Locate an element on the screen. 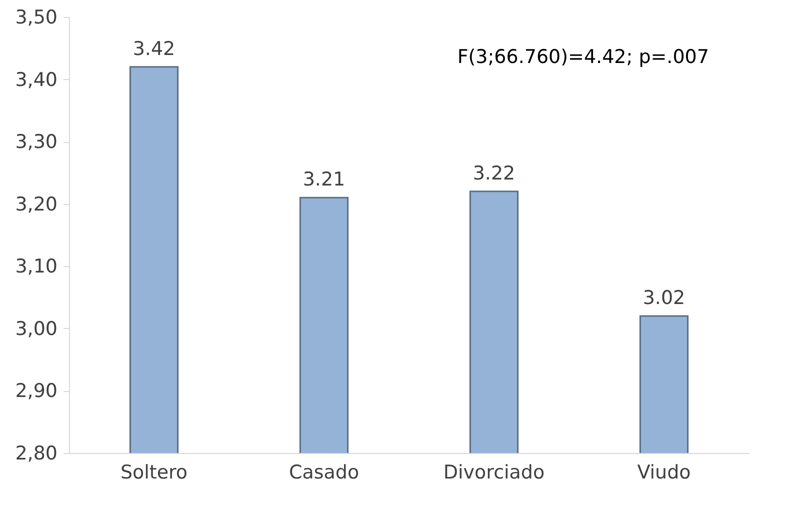 The width and height of the screenshot is (788, 511). y-tick-label: 3,30 is located at coordinates (36, 142).